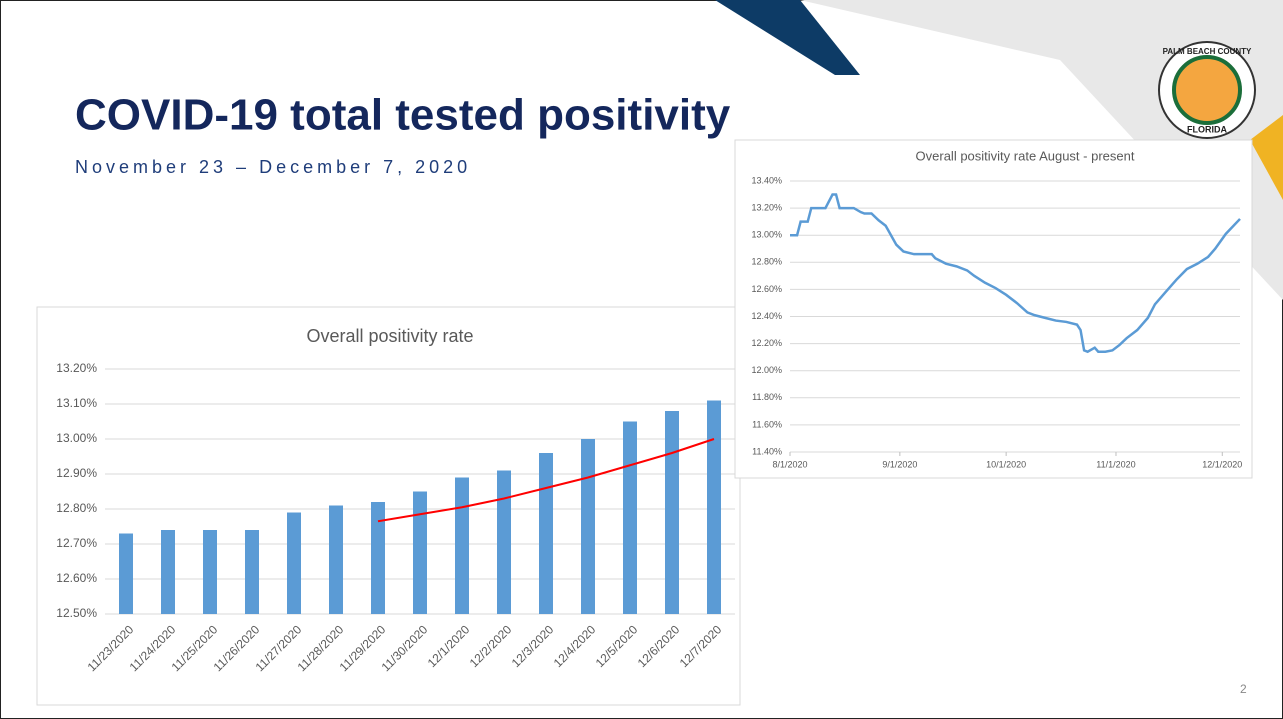  I want to click on y-tick-label: 12.40%, so click(766, 316).